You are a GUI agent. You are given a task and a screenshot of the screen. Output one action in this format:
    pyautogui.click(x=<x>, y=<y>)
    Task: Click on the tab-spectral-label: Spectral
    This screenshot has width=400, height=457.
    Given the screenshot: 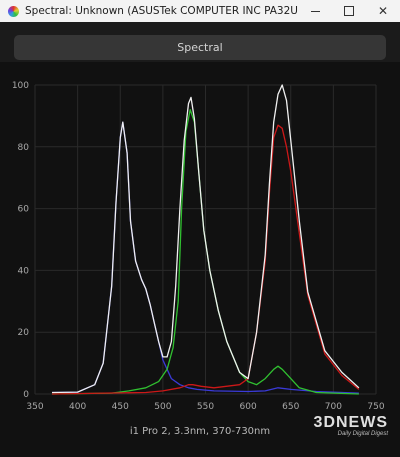 What is the action you would take?
    pyautogui.click(x=200, y=47)
    